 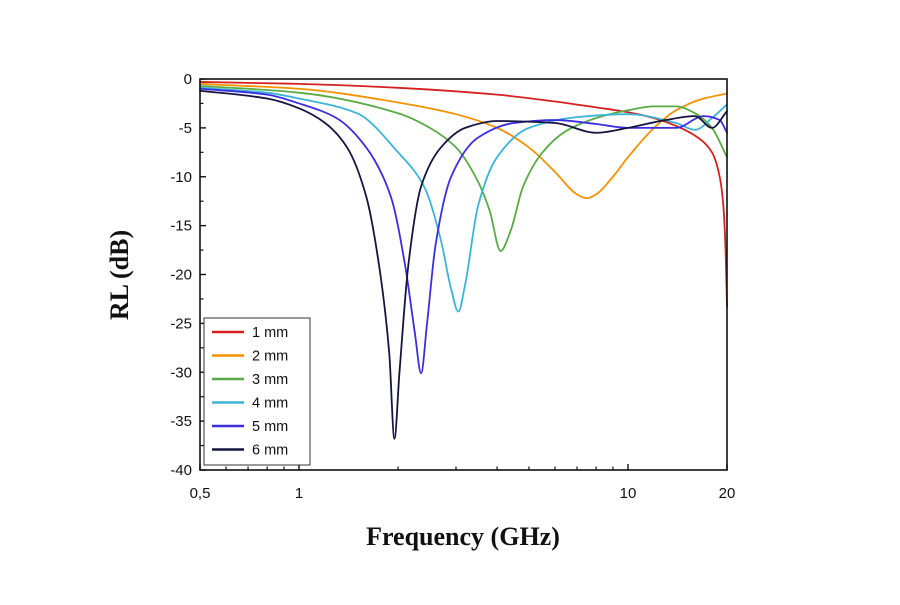 What do you see at coordinates (727, 493) in the screenshot?
I see `x-tick-label: 20` at bounding box center [727, 493].